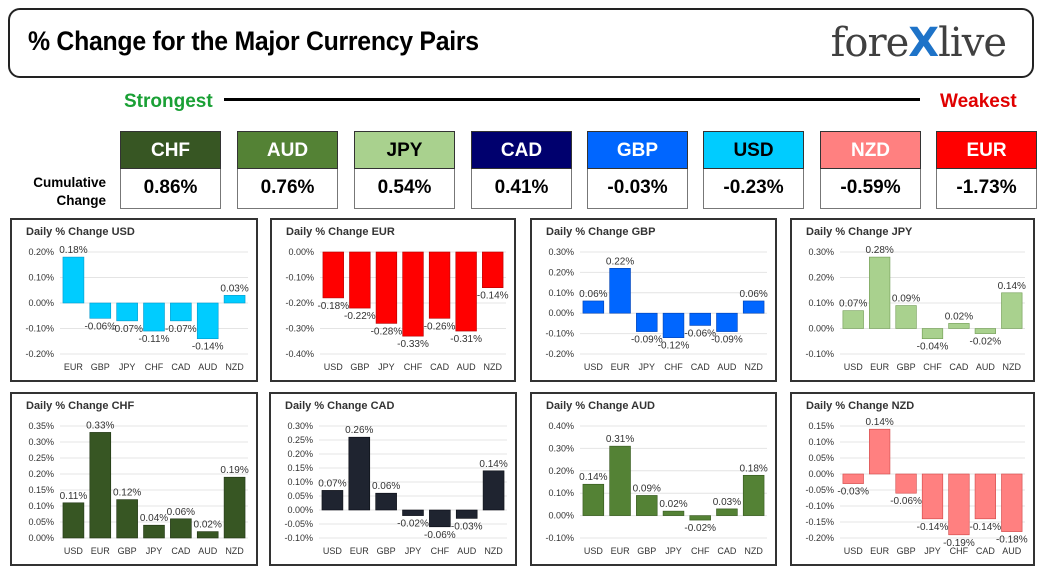  Describe the element at coordinates (870, 150) in the screenshot. I see `currency-code: NZD` at that location.